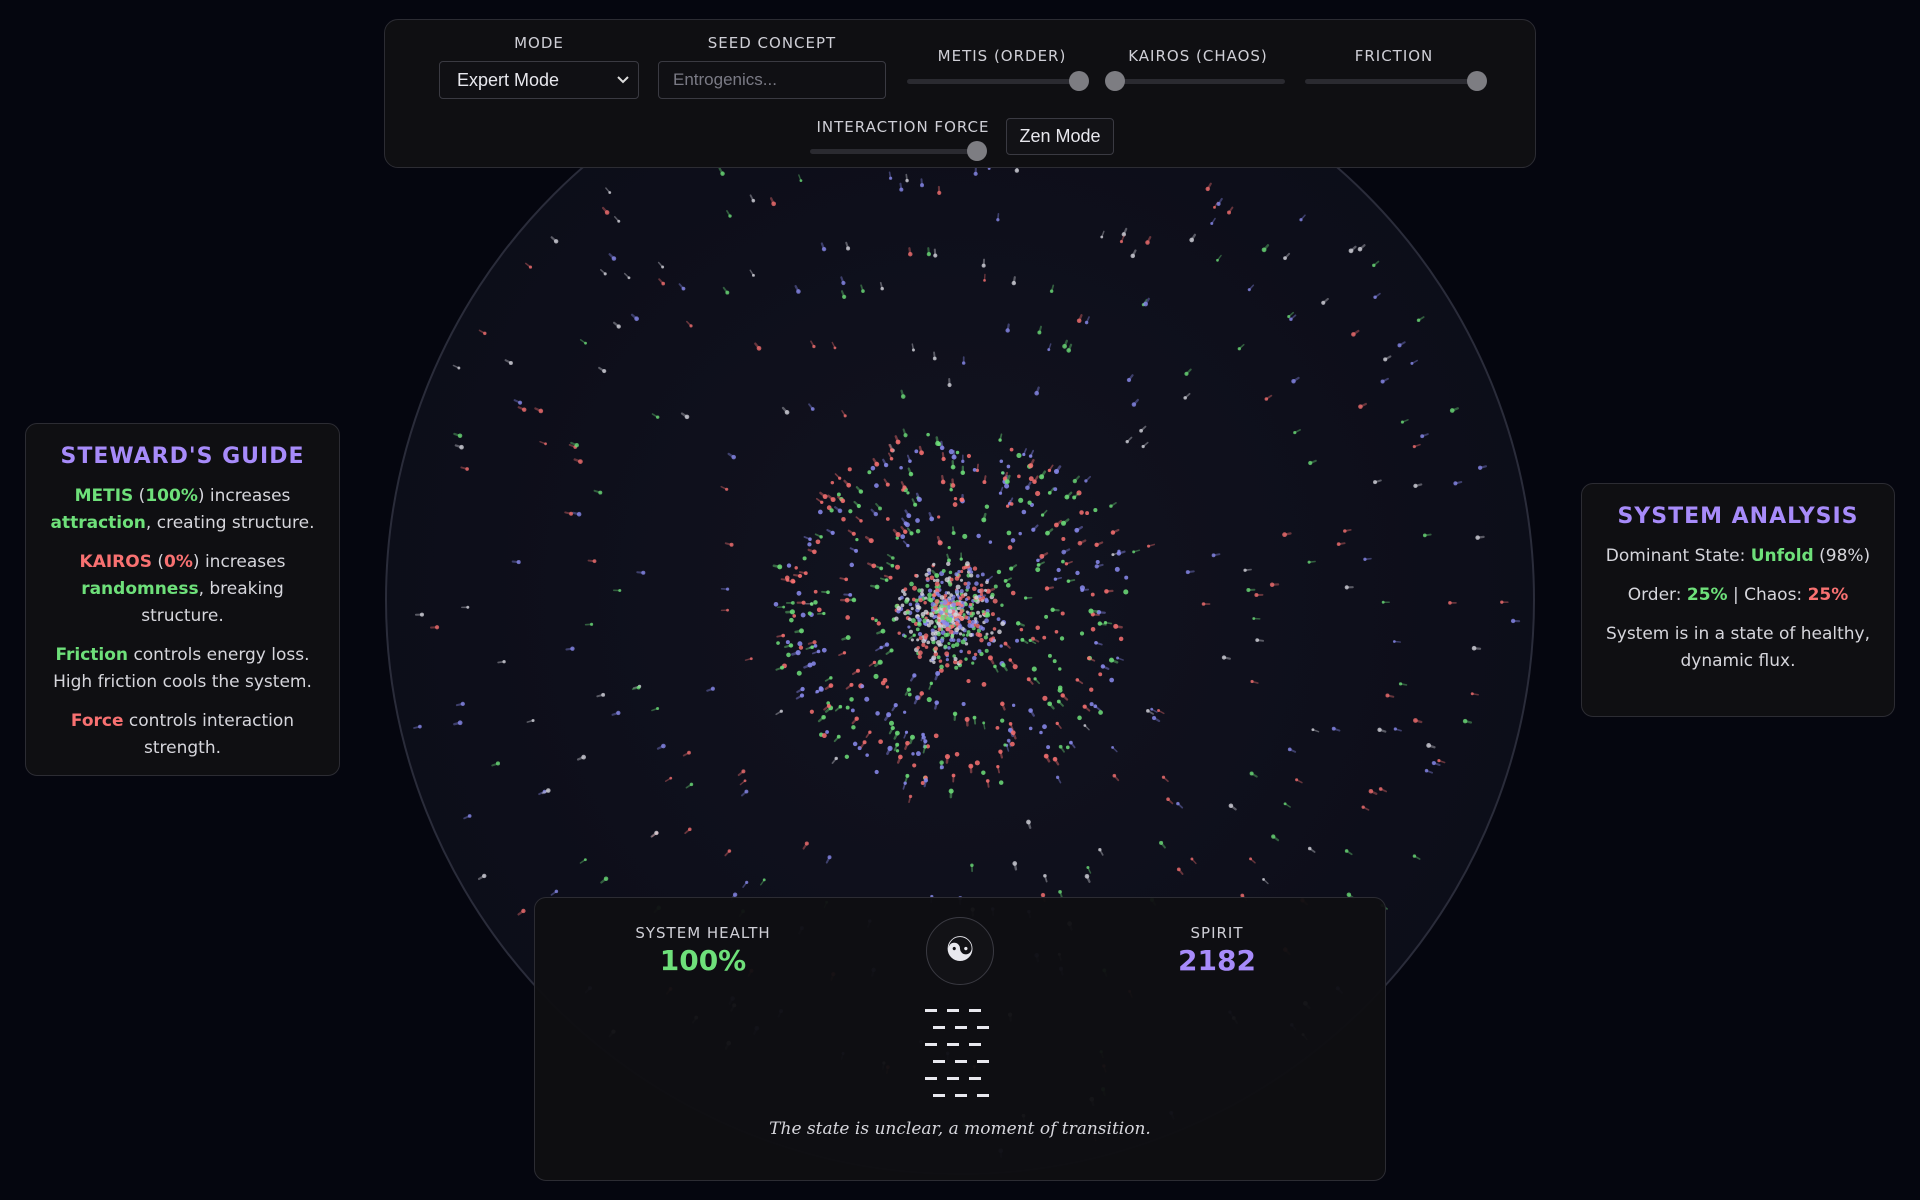 The image size is (1920, 1200). What do you see at coordinates (1195, 81) in the screenshot?
I see `kairos-slider` at bounding box center [1195, 81].